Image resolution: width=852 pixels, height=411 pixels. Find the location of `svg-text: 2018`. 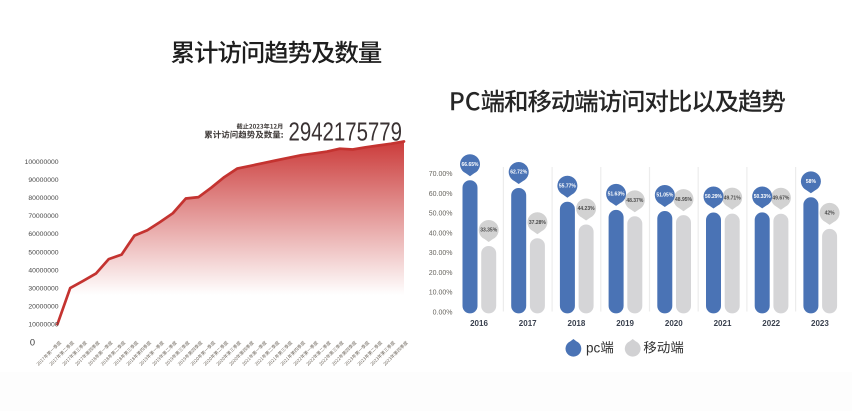

svg-text: 2018 is located at coordinates (577, 323).